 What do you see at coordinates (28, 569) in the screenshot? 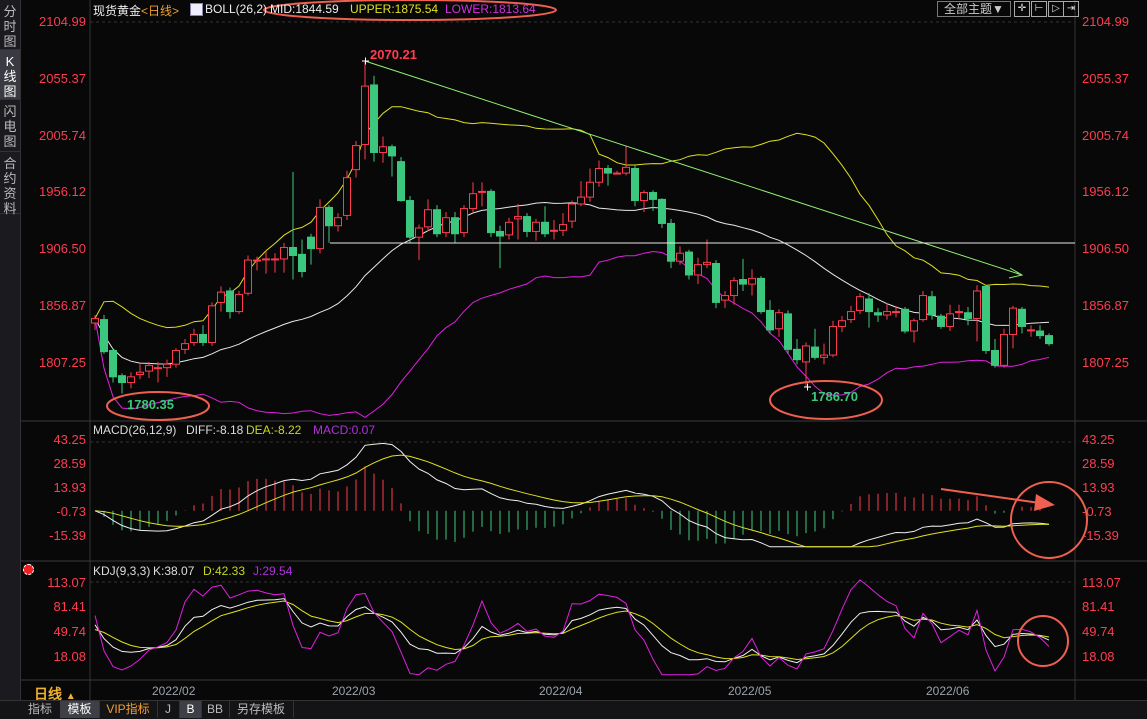
I see `indicator-settings-icon` at bounding box center [28, 569].